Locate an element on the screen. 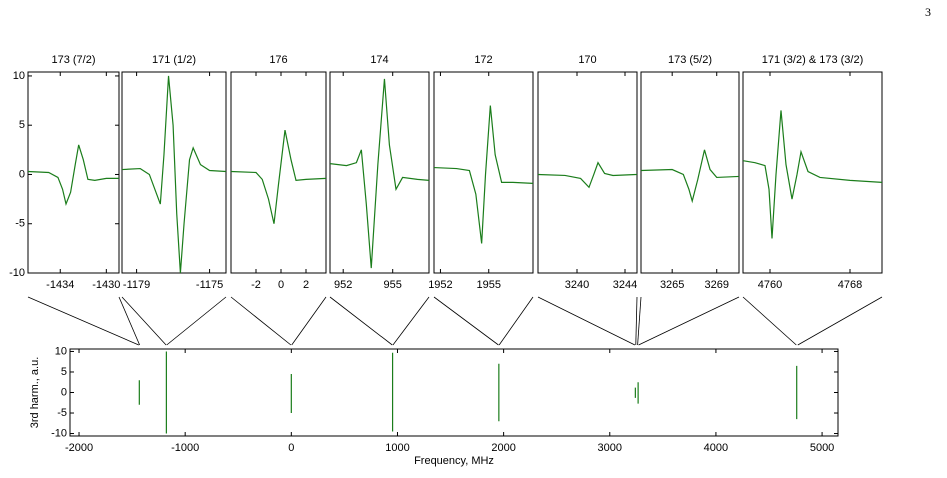 The height and width of the screenshot is (478, 947). x-tick-label: 1952 is located at coordinates (440, 285).